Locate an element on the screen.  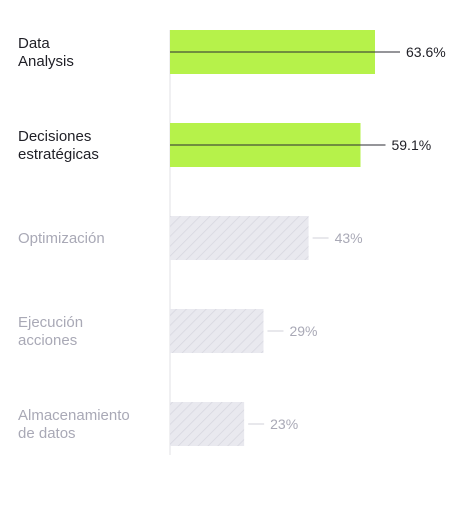
category-label-line: Optimización is located at coordinates (61, 238).